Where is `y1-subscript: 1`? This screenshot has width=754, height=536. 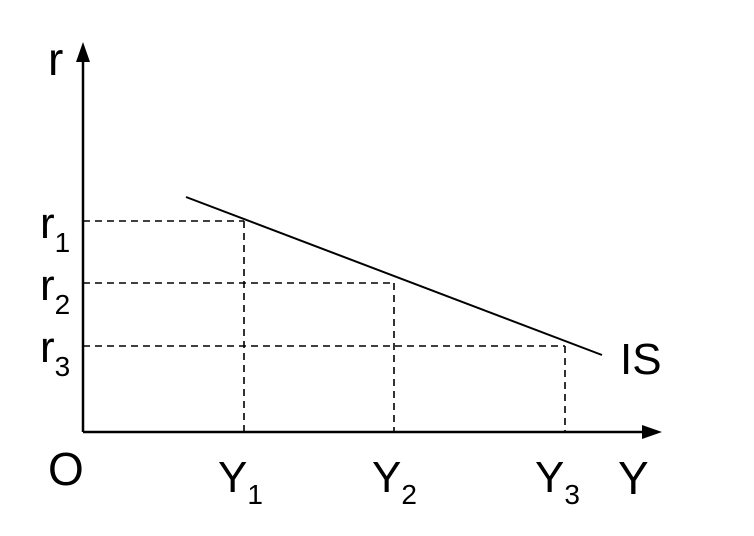
y1-subscript: 1 is located at coordinates (255, 494).